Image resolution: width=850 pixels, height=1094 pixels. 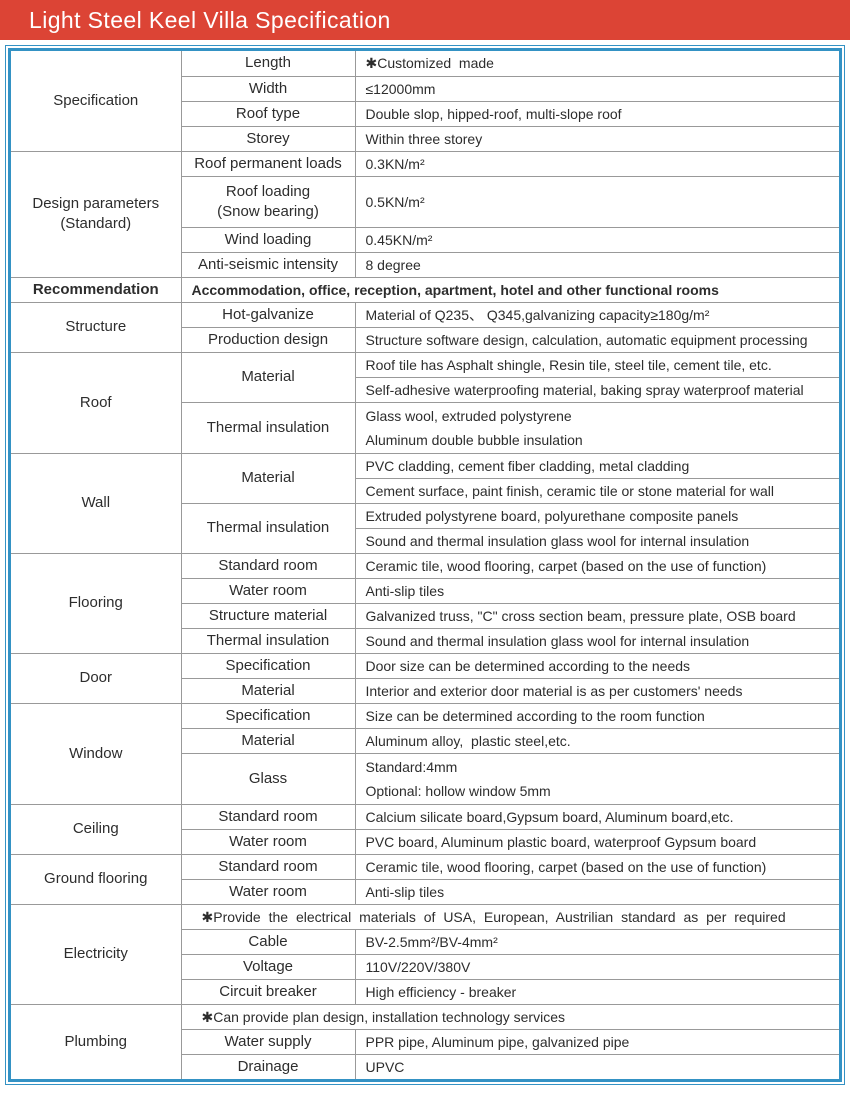 What do you see at coordinates (268, 1041) in the screenshot?
I see `sub-cell: Water supply` at bounding box center [268, 1041].